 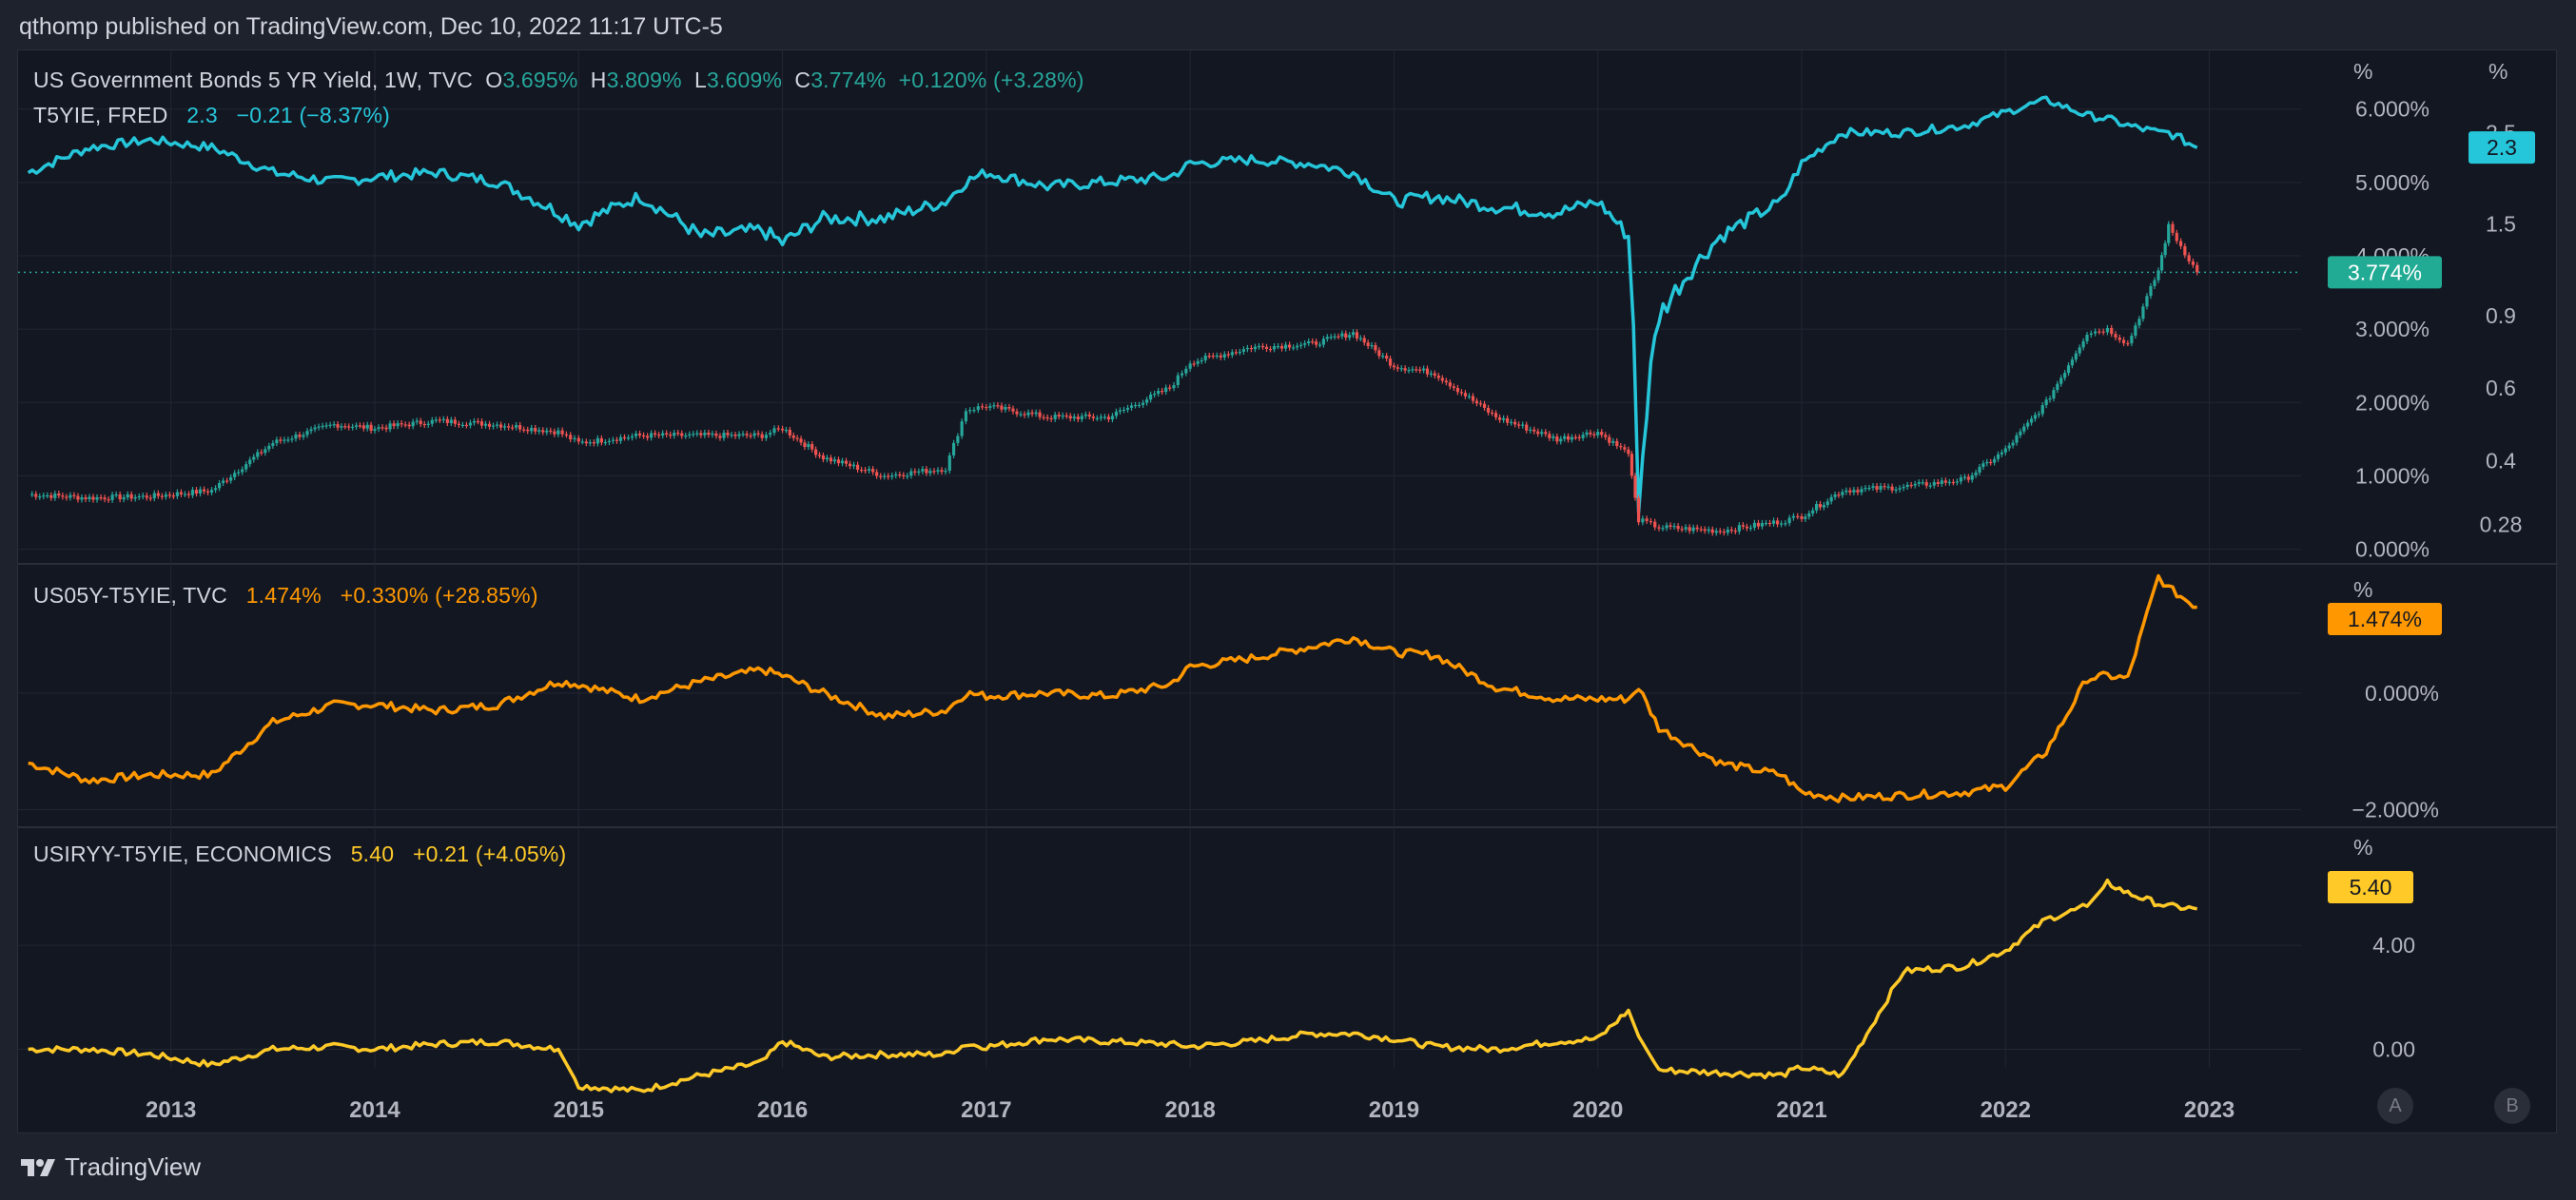 I want to click on axis-b-button: B, so click(x=2512, y=1106).